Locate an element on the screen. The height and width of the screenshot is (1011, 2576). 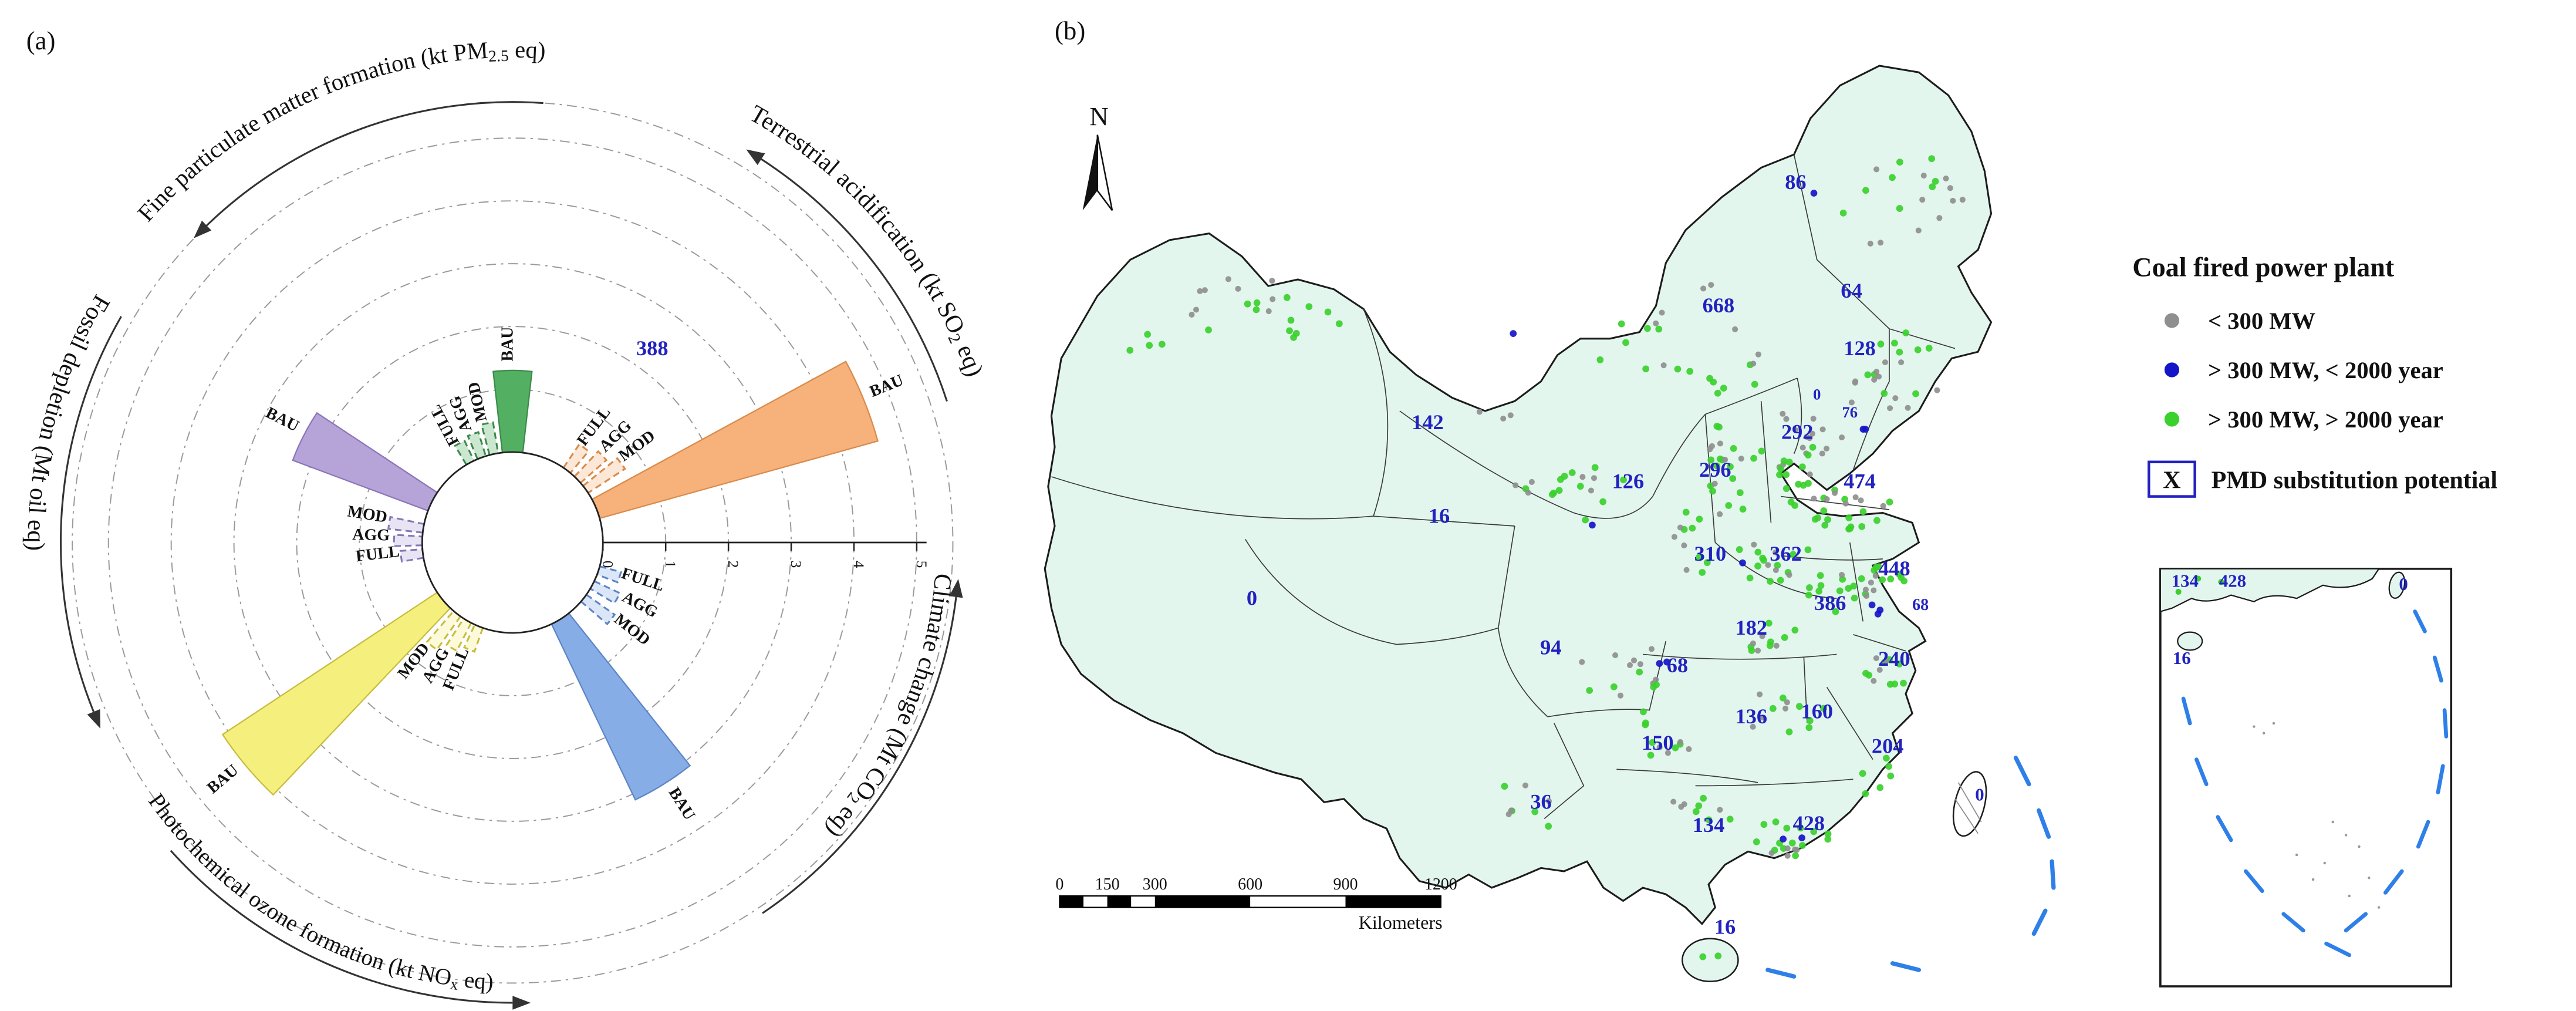
axis-tick-label: 0 is located at coordinates (607, 564).